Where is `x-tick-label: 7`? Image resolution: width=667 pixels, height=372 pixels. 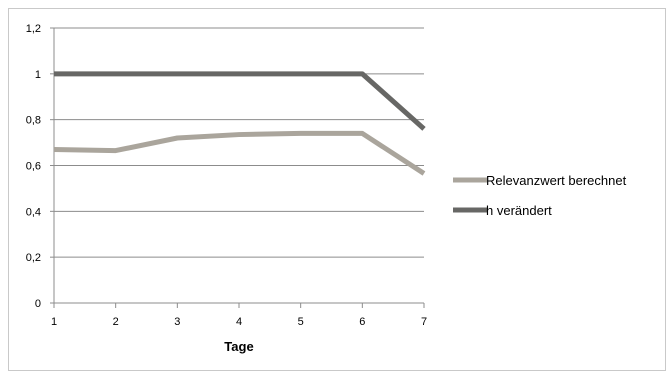 x-tick-label: 7 is located at coordinates (424, 322).